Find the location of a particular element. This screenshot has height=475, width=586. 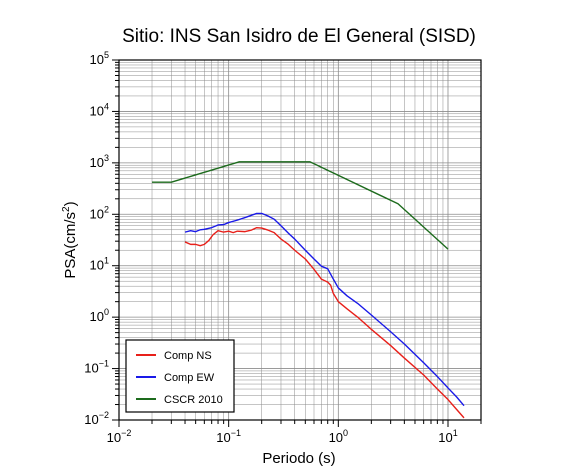

y-tick-label-exp: 0 is located at coordinates (106, 312).